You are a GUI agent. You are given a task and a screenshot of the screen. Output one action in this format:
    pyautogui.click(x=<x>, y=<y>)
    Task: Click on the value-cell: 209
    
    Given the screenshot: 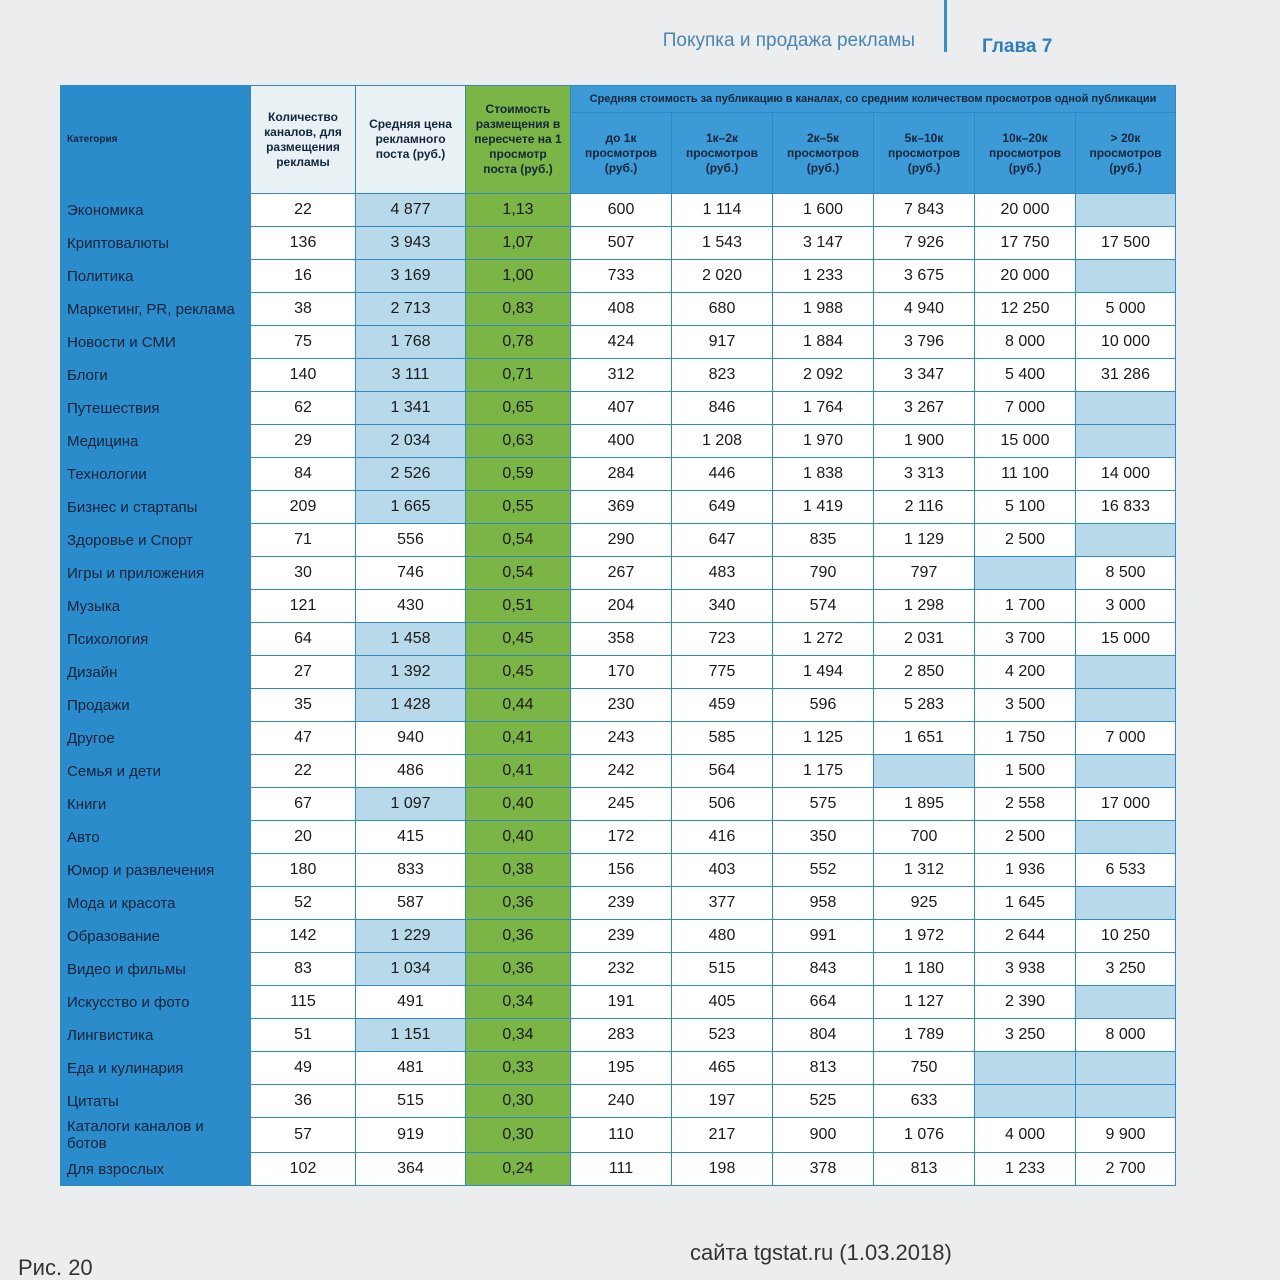 What is the action you would take?
    pyautogui.click(x=303, y=507)
    